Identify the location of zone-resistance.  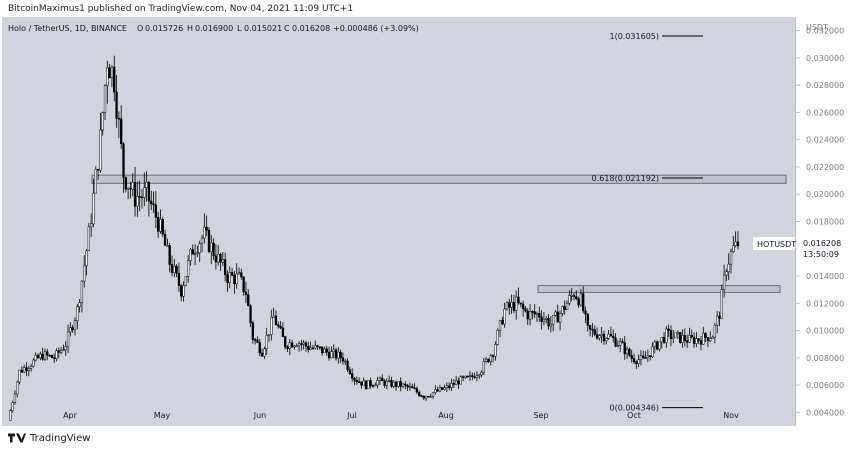
(439, 179).